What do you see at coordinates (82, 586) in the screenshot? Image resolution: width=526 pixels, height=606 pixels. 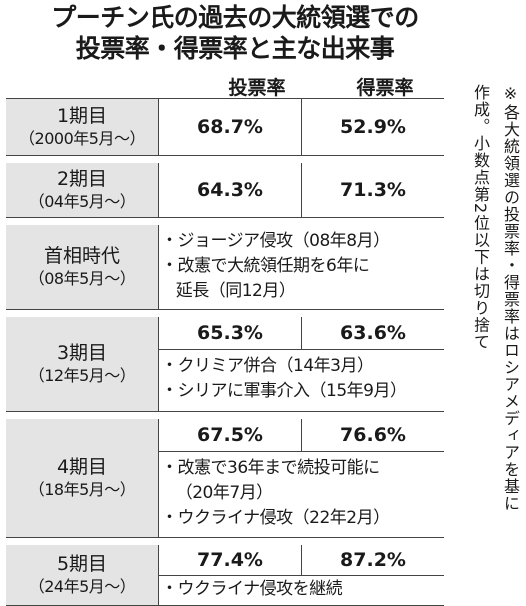 I see `term-date: （24年5月〜）` at bounding box center [82, 586].